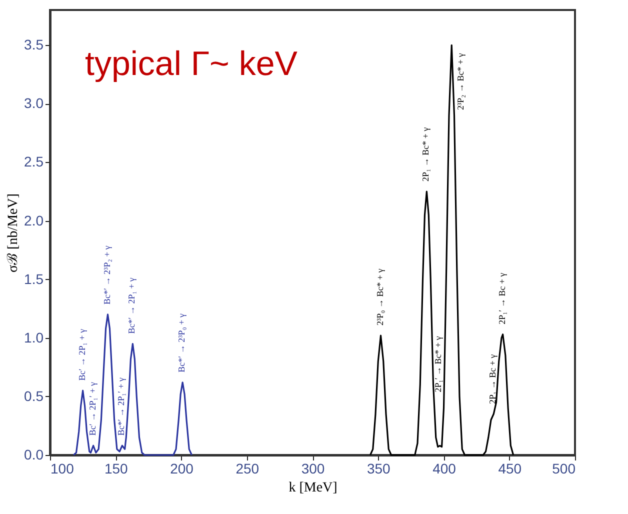 The image size is (628, 514). I want to click on x-tick-label: 300, so click(313, 468).